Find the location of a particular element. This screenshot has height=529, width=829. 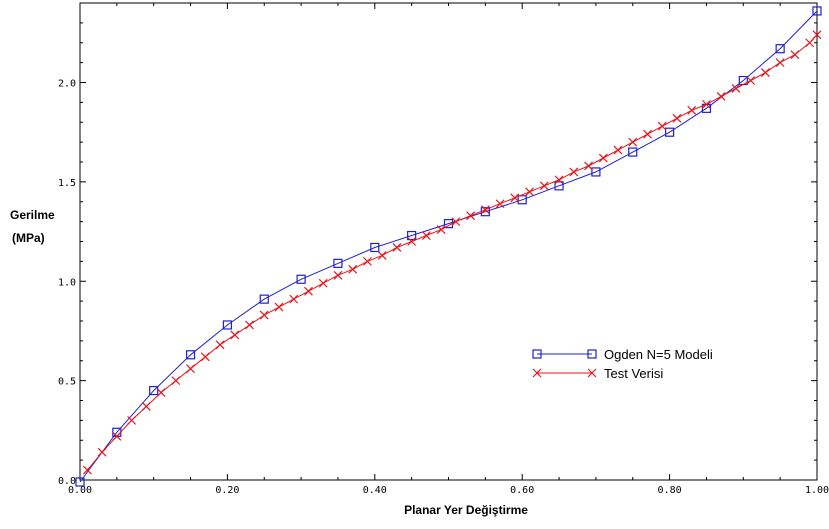

legend-label-ogden: Ogden N=5 Modeli is located at coordinates (658, 354).